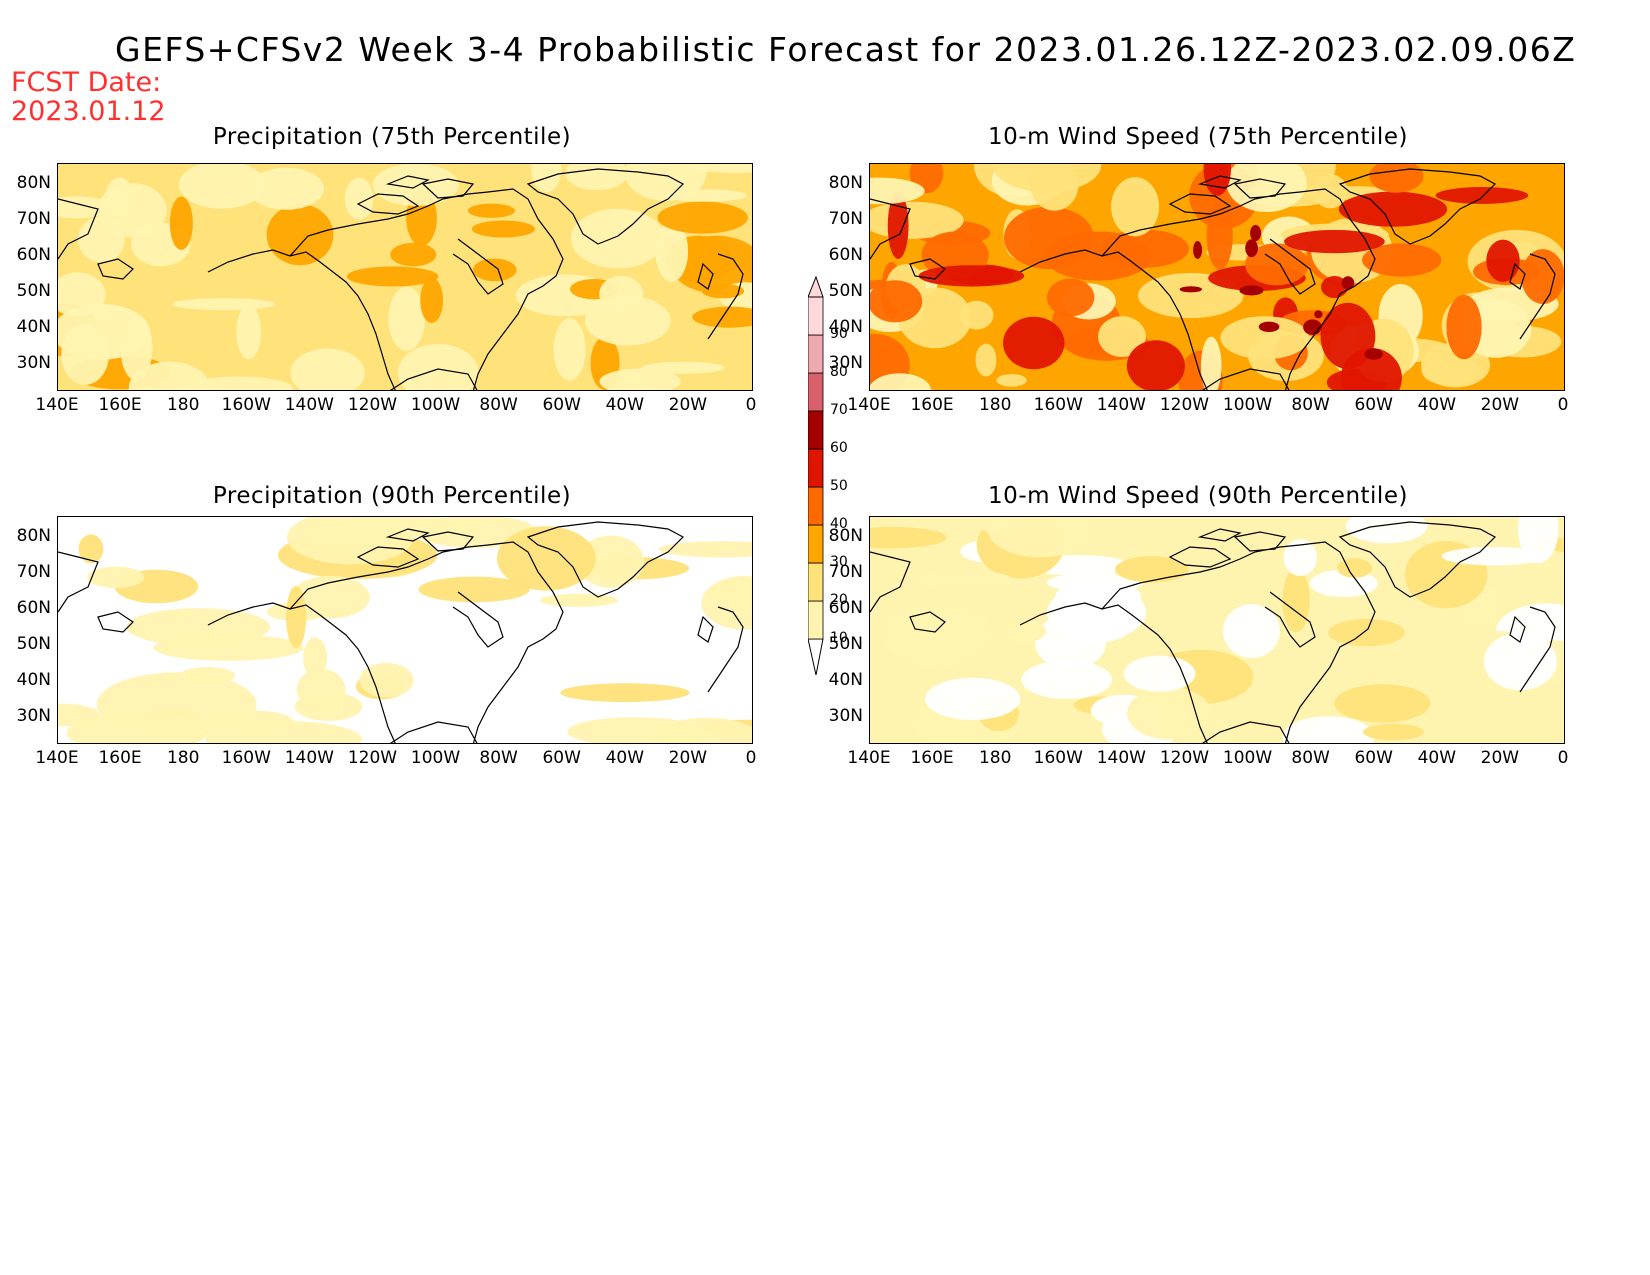 Image resolution: width=1650 pixels, height=1275 pixels. What do you see at coordinates (1198, 496) in the screenshot?
I see `panel-title-wind90: 10-m Wind Speed (90th Percentile)` at bounding box center [1198, 496].